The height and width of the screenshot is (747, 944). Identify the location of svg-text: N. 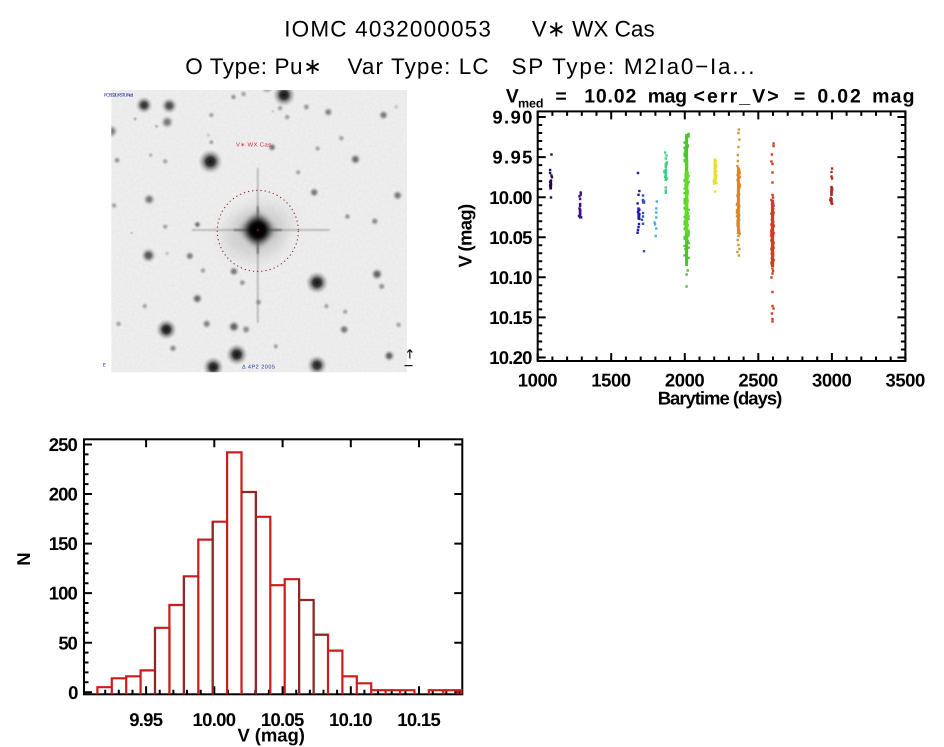
(23, 558).